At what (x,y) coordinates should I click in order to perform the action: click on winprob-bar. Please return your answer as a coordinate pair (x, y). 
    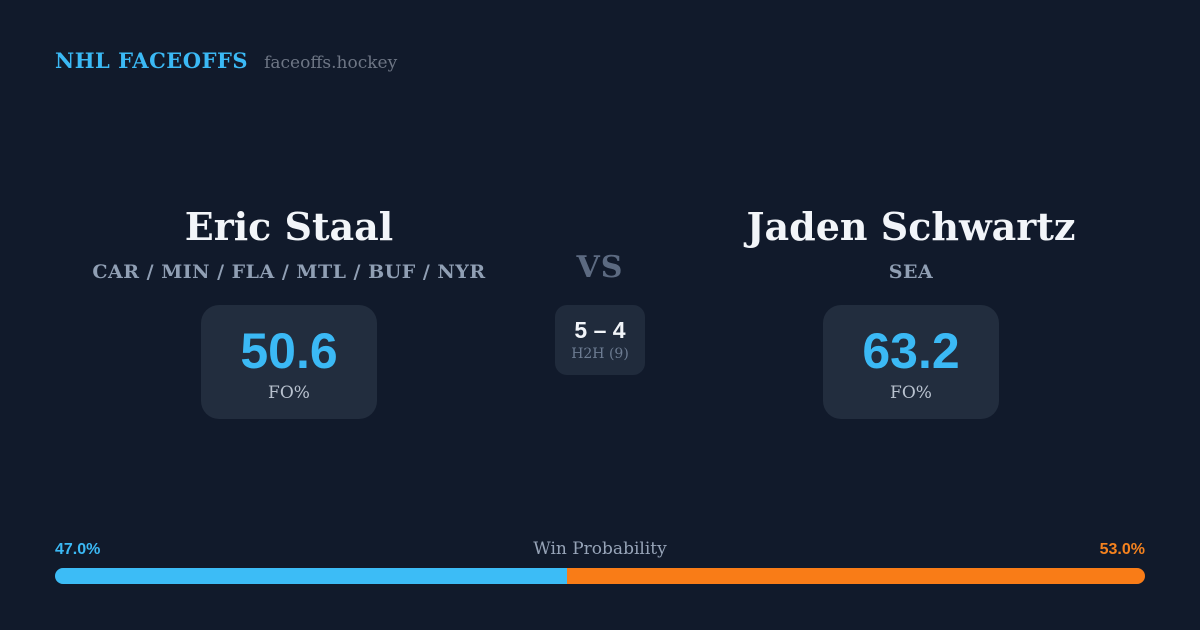
    Looking at the image, I should click on (600, 576).